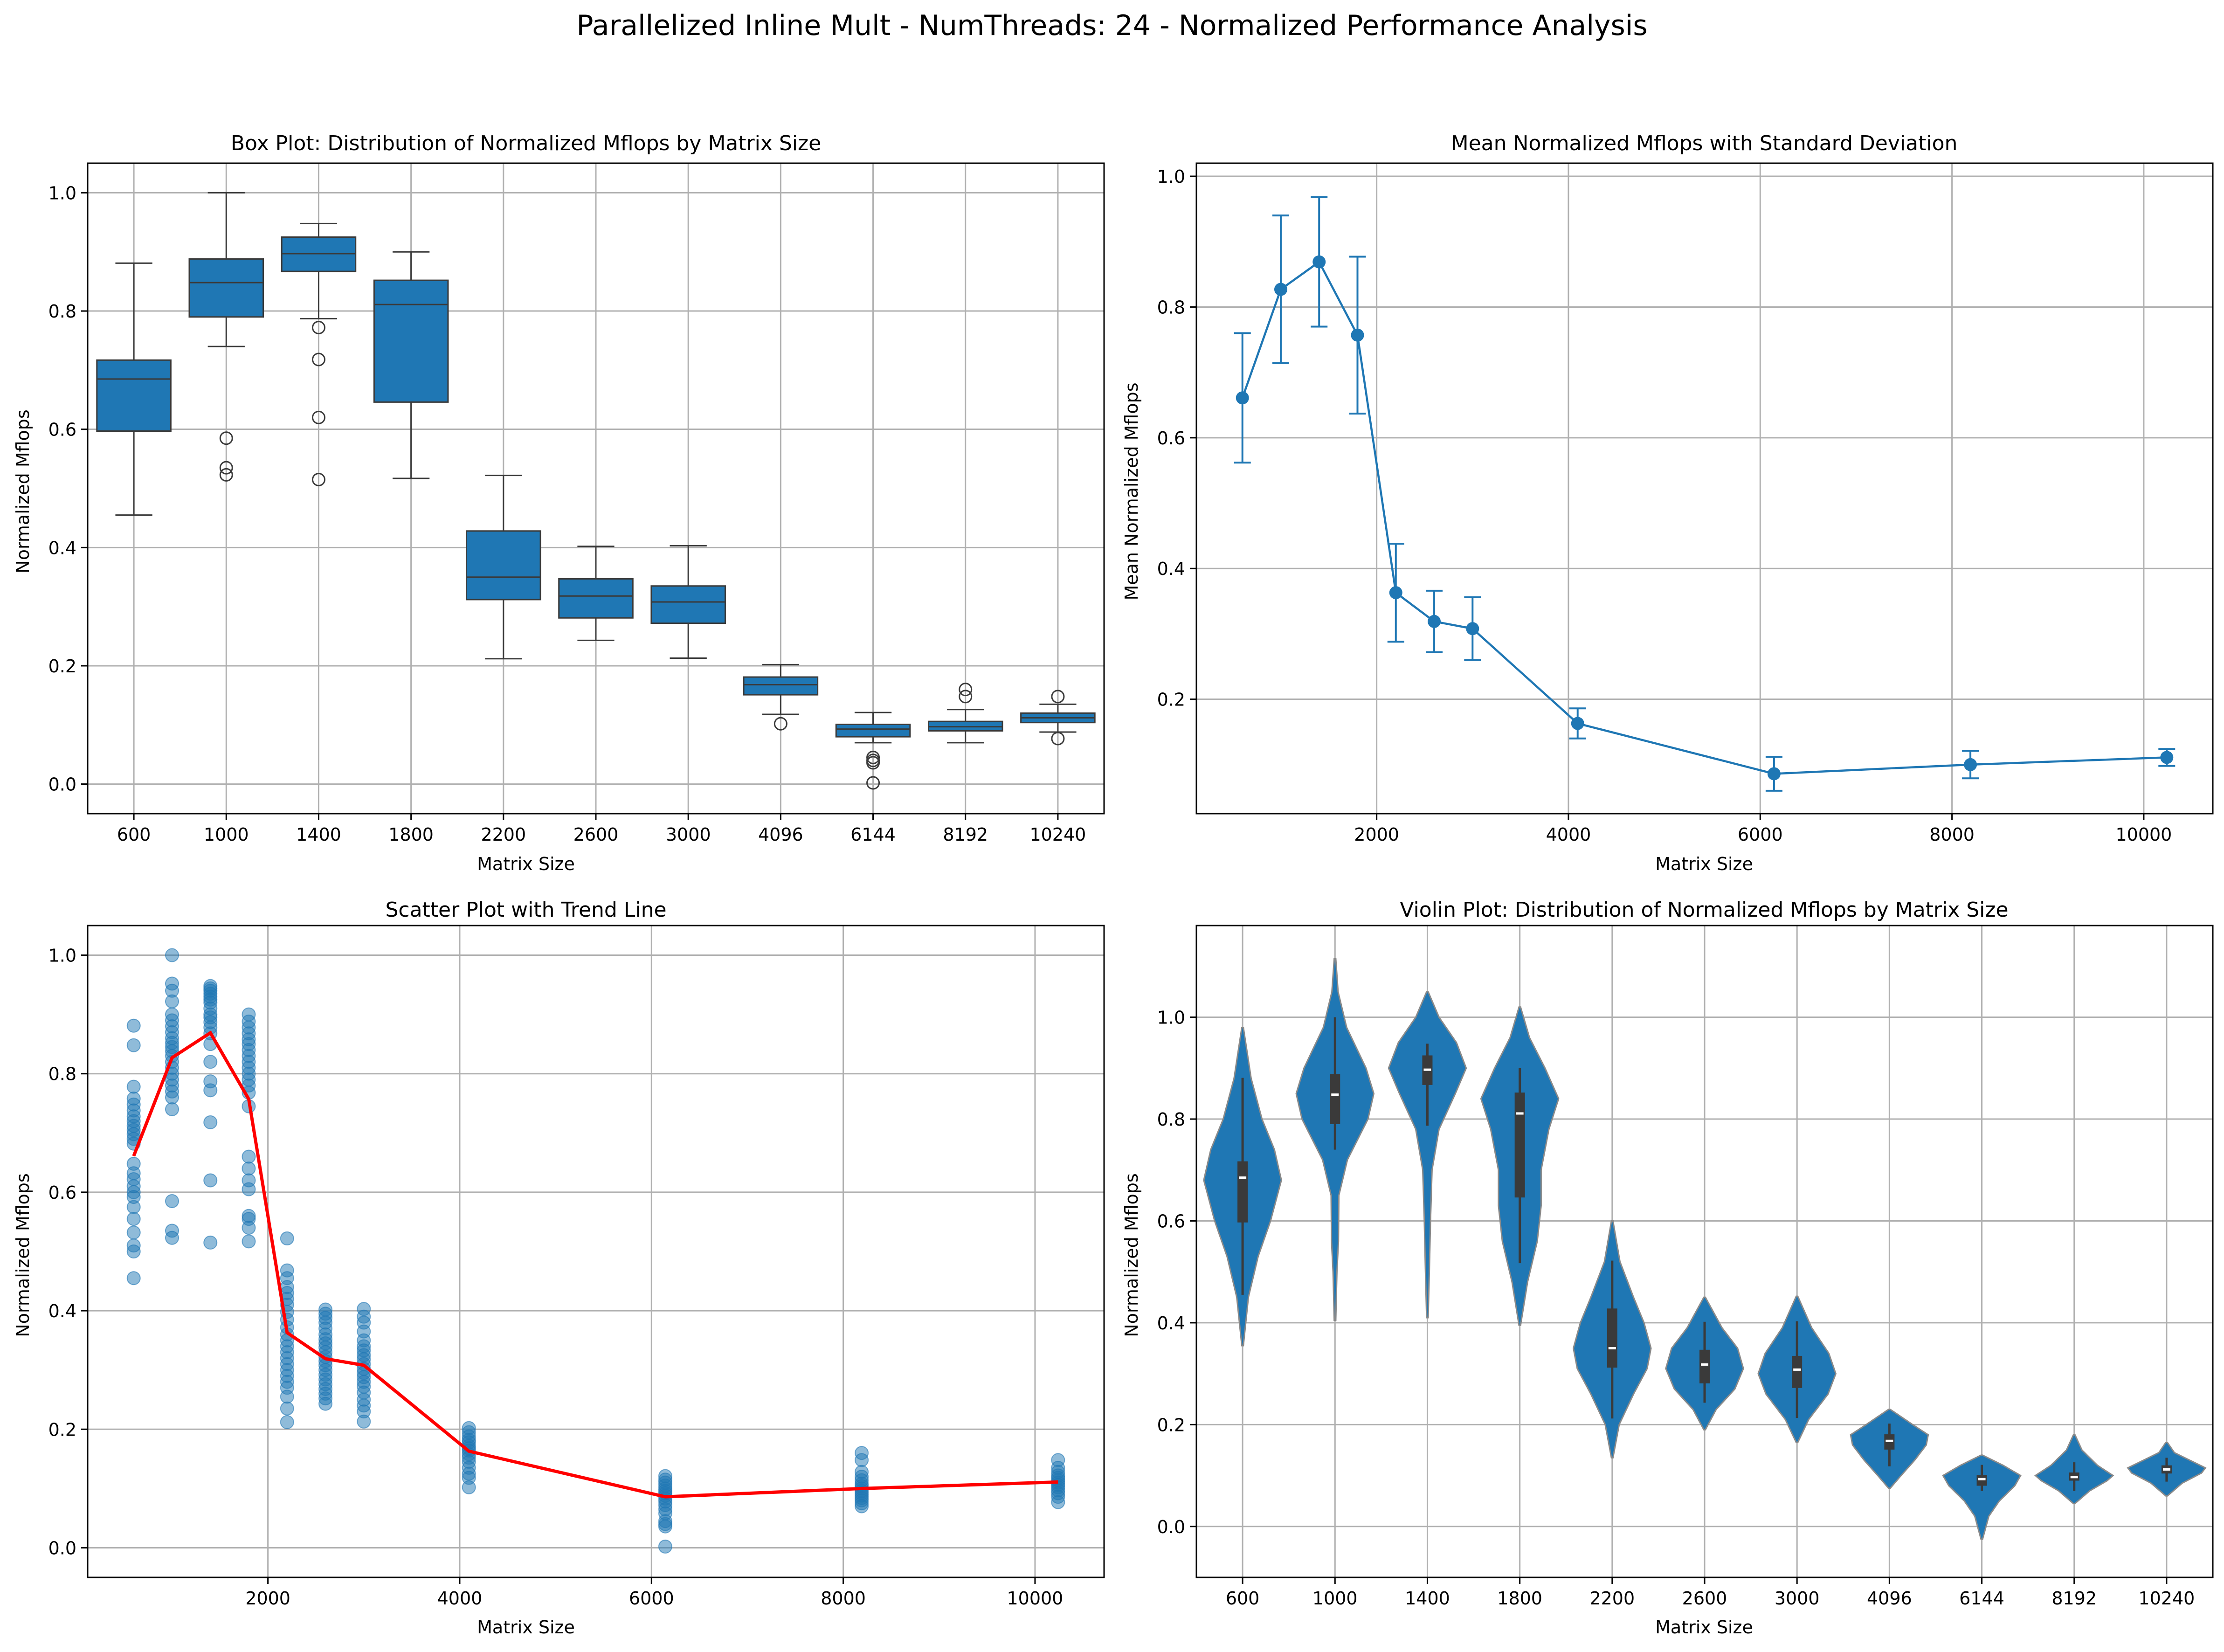  What do you see at coordinates (1704, 1627) in the screenshot?
I see `violin-xlabel: Matrix Size` at bounding box center [1704, 1627].